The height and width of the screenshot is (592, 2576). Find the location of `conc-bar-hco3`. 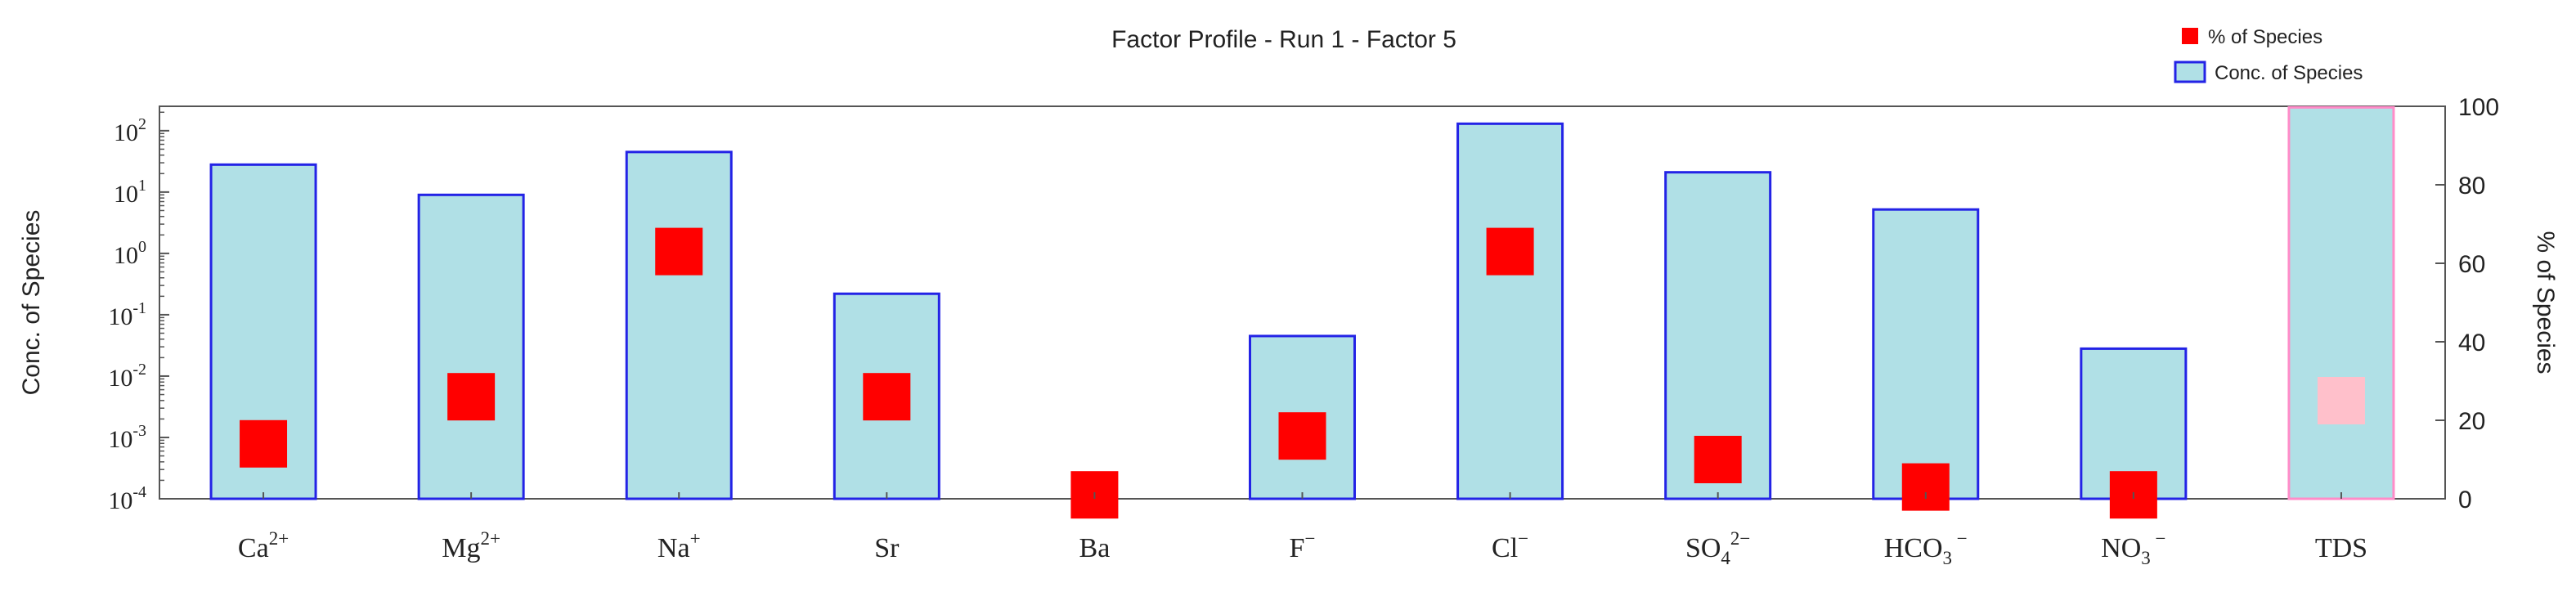

conc-bar-hco3 is located at coordinates (1926, 354).